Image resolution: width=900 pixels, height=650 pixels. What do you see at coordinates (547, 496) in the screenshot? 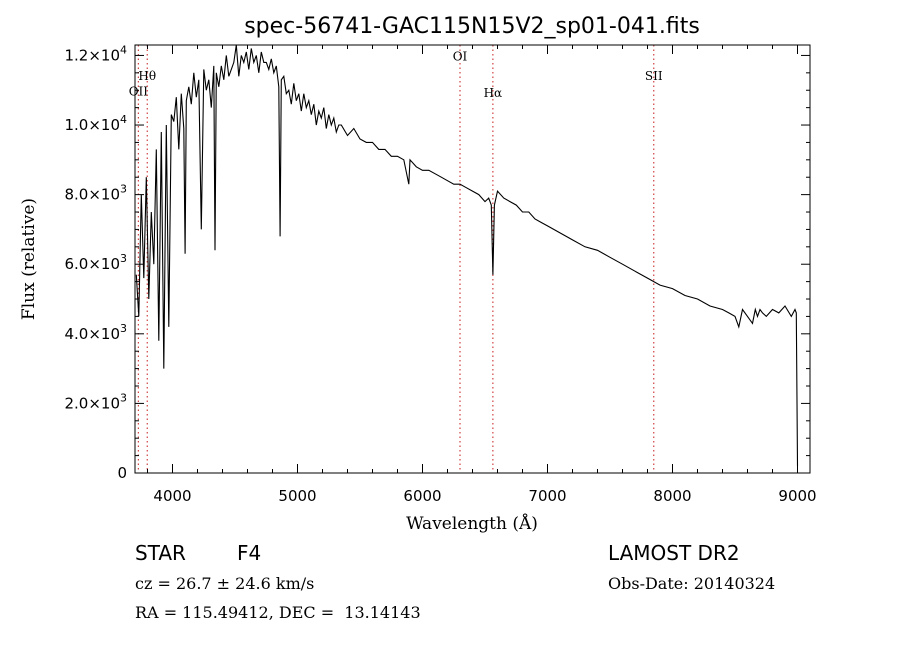
I see `x-tick-label: 7000` at bounding box center [547, 496].